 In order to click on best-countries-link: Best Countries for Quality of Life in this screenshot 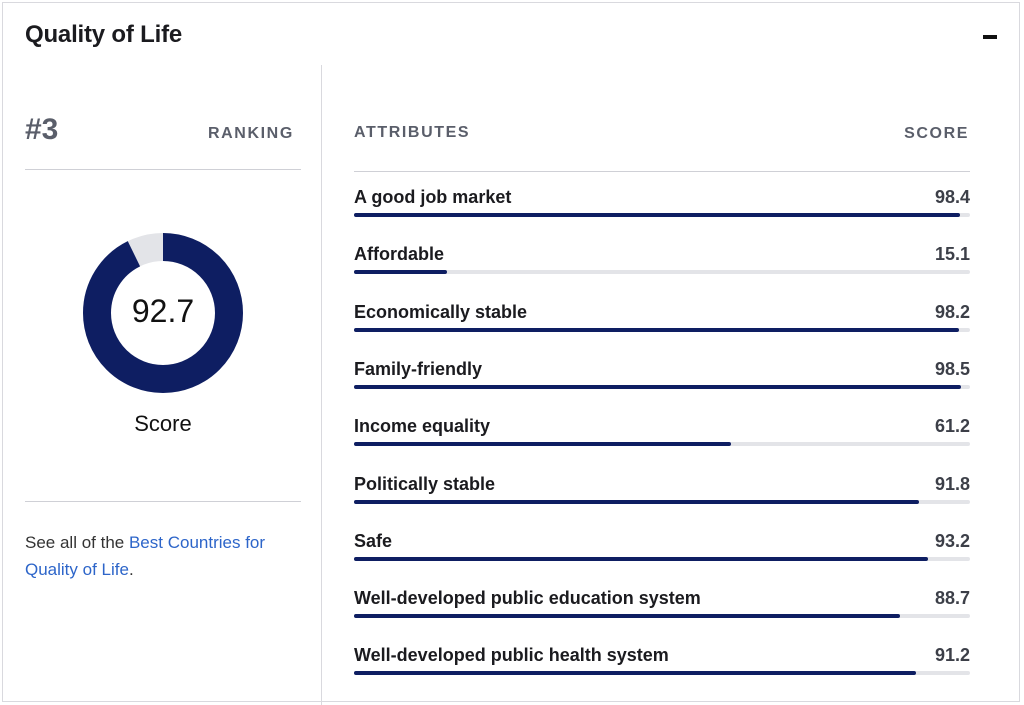, I will do `click(145, 556)`.